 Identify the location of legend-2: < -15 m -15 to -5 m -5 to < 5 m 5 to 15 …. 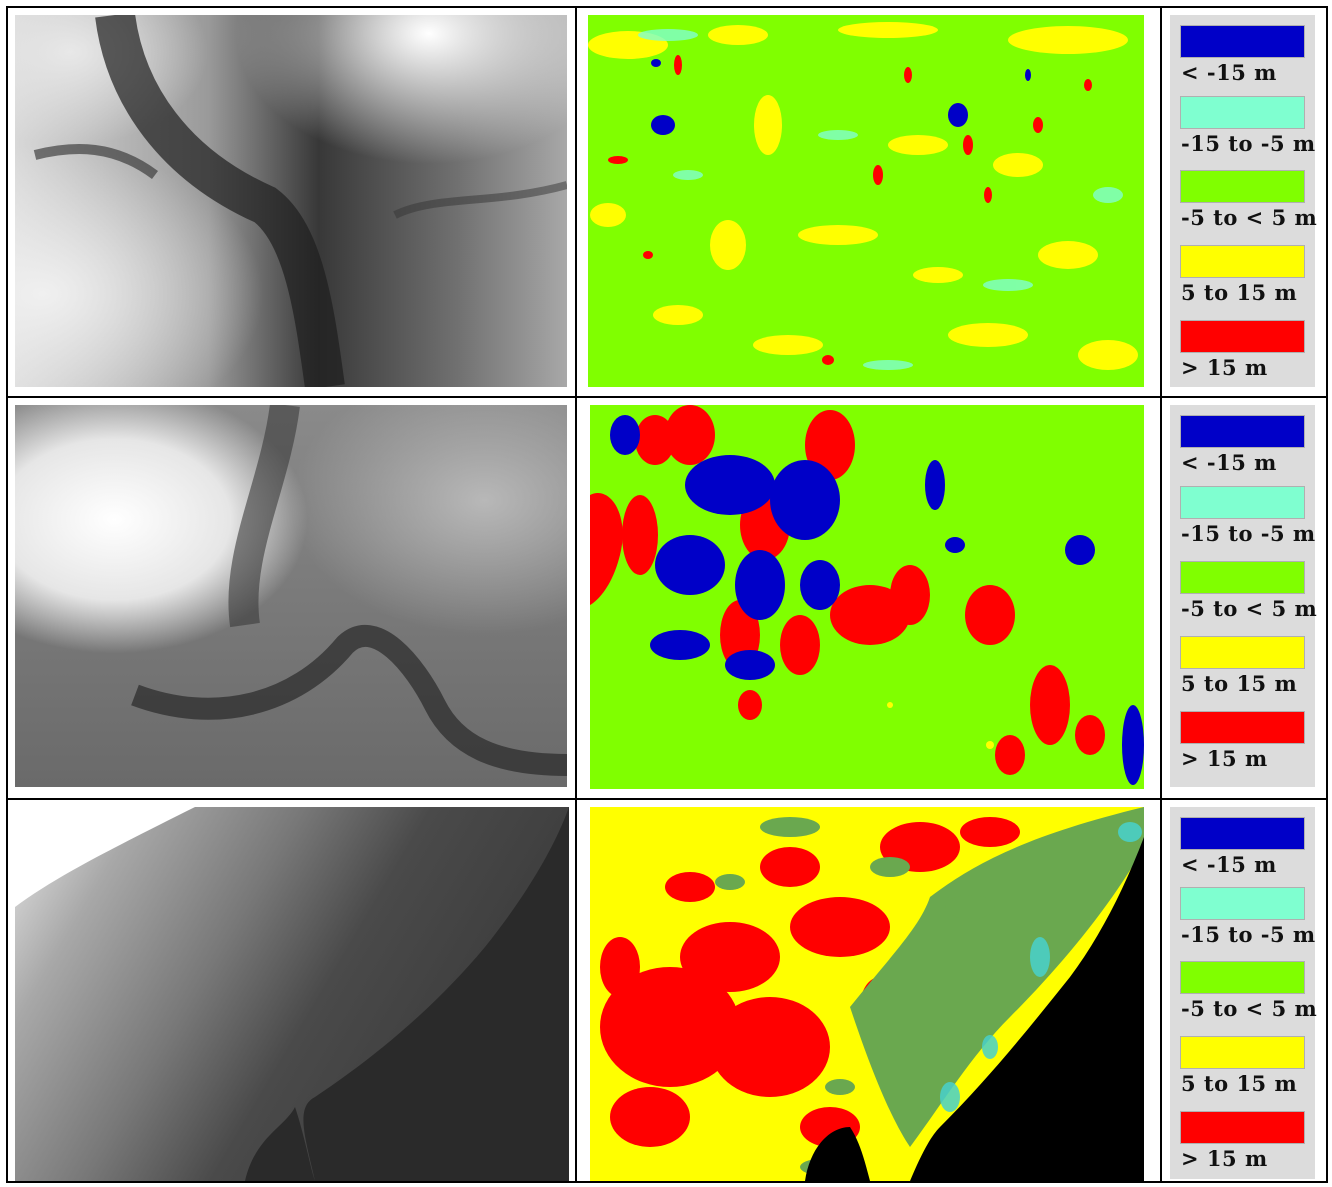
(1243, 596).